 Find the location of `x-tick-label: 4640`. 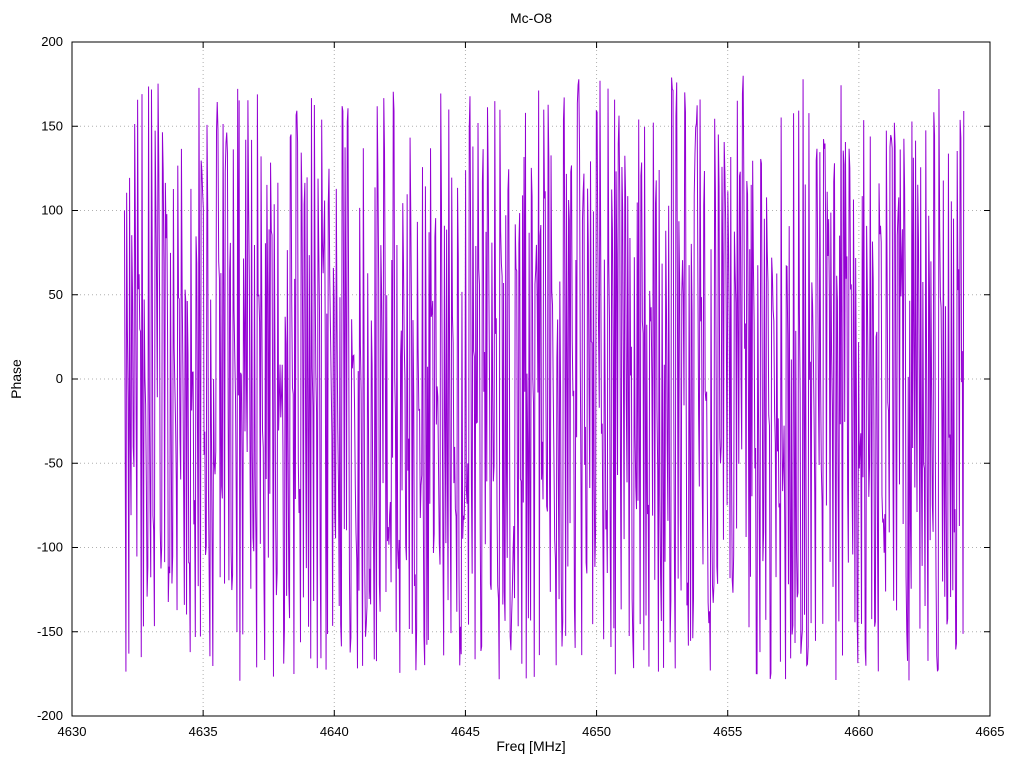

x-tick-label: 4640 is located at coordinates (334, 731).